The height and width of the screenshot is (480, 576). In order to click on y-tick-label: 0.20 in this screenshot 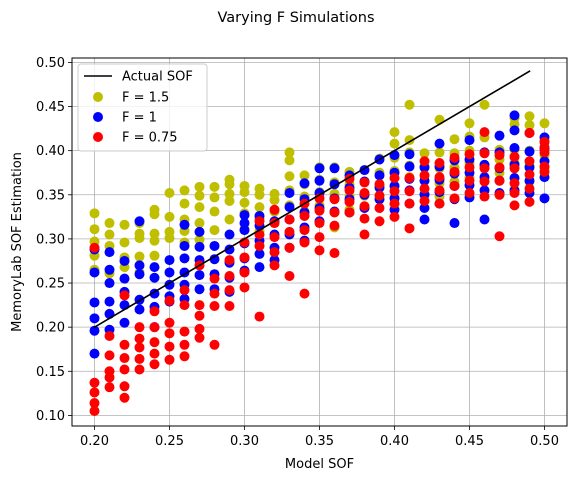, I will do `click(50, 328)`.